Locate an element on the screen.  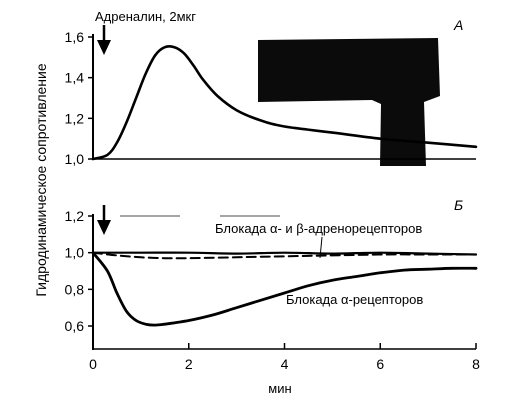
alpha-blockade-line is located at coordinates (284, 289).